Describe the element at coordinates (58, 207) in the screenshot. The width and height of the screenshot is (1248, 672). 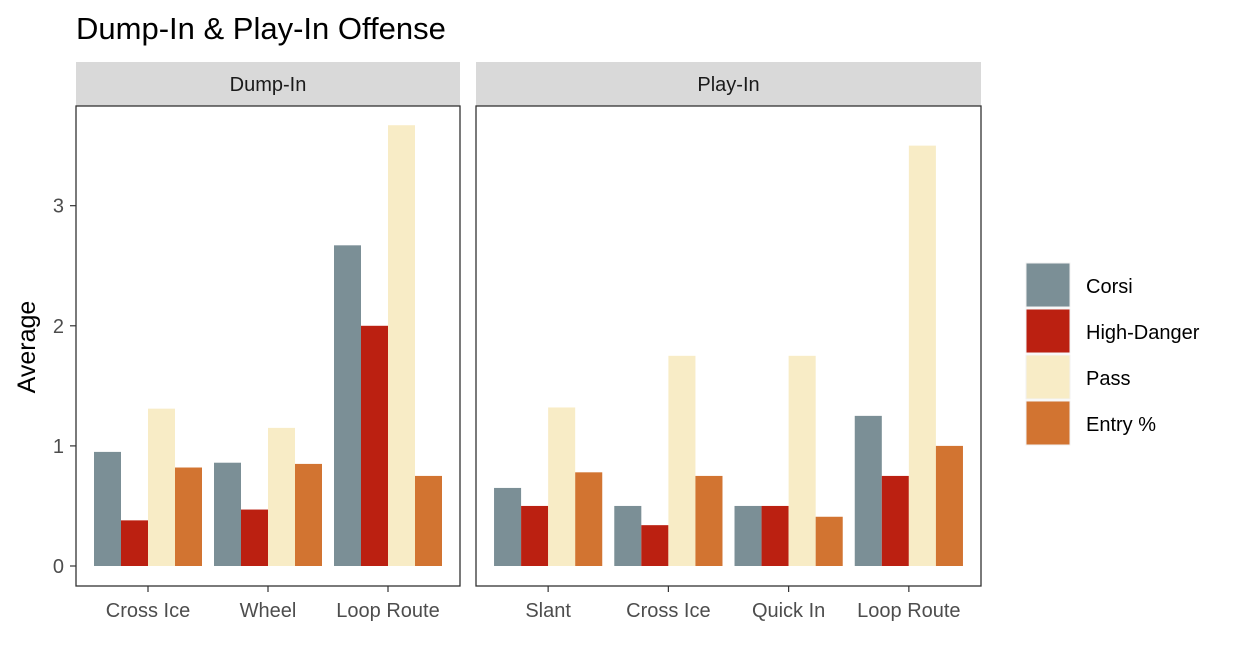
I see `y-tick-label: 3` at that location.